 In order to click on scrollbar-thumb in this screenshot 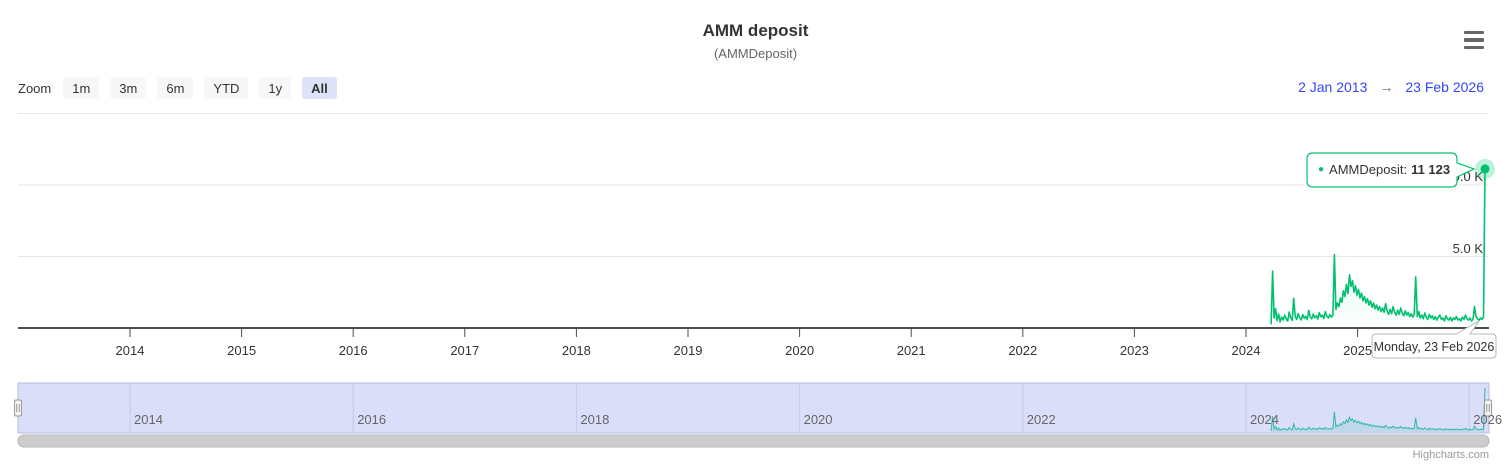, I will do `click(753, 441)`.